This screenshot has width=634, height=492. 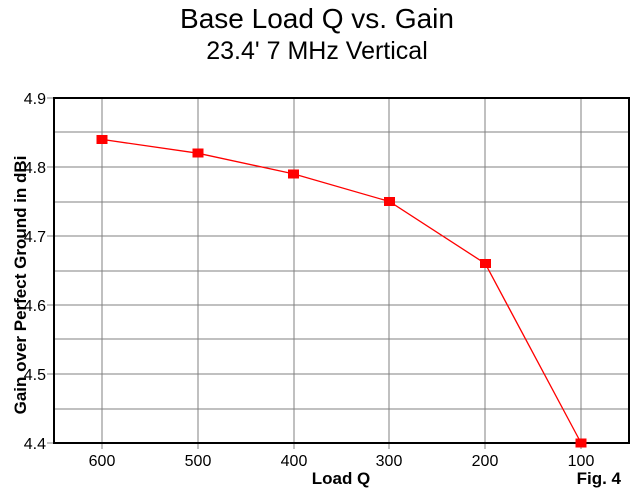 What do you see at coordinates (317, 51) in the screenshot?
I see `chart-subtitle: 23.4' 7 MHz Vertical` at bounding box center [317, 51].